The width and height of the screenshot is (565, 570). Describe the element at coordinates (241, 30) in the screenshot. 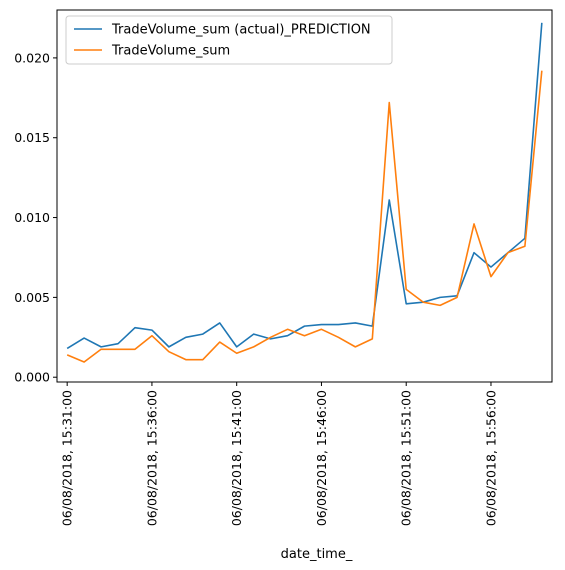

I see `legend-label: TradeVolume_sum (actual)_PREDICTION` at that location.